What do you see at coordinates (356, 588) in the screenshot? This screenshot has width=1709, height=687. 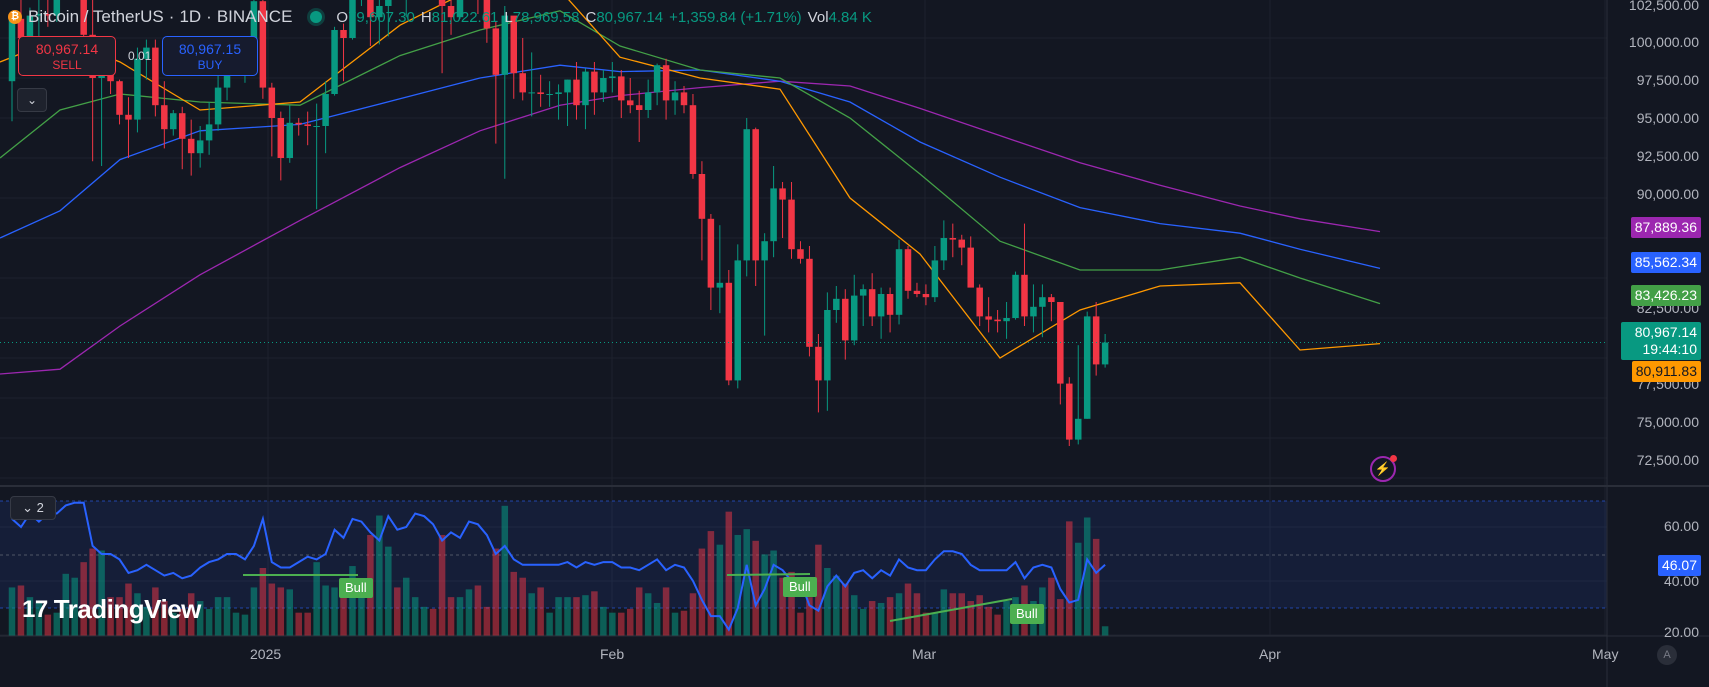 I see `bull-divergence-tag: Bull` at bounding box center [356, 588].